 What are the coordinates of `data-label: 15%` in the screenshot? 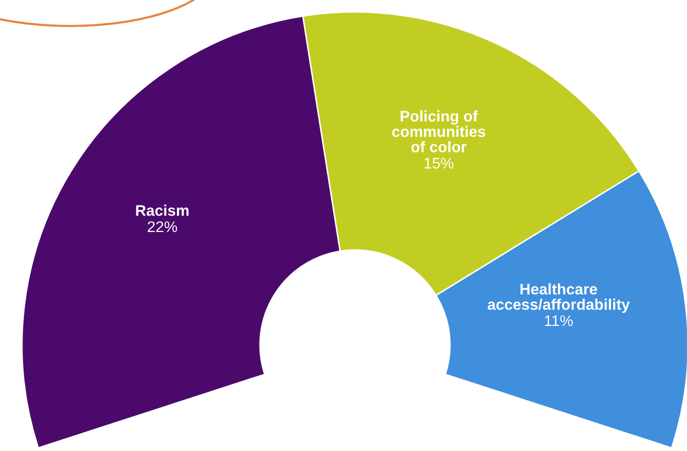 It's located at (439, 163).